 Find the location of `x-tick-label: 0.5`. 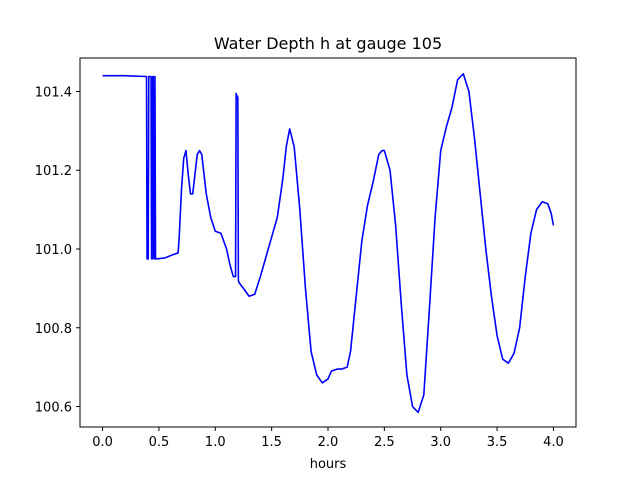

x-tick-label: 0.5 is located at coordinates (159, 442).